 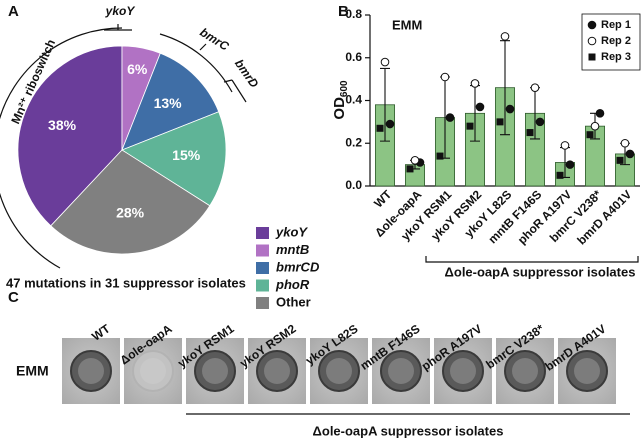 What do you see at coordinates (214, 39) in the screenshot?
I see `annotation: bmrC` at bounding box center [214, 39].